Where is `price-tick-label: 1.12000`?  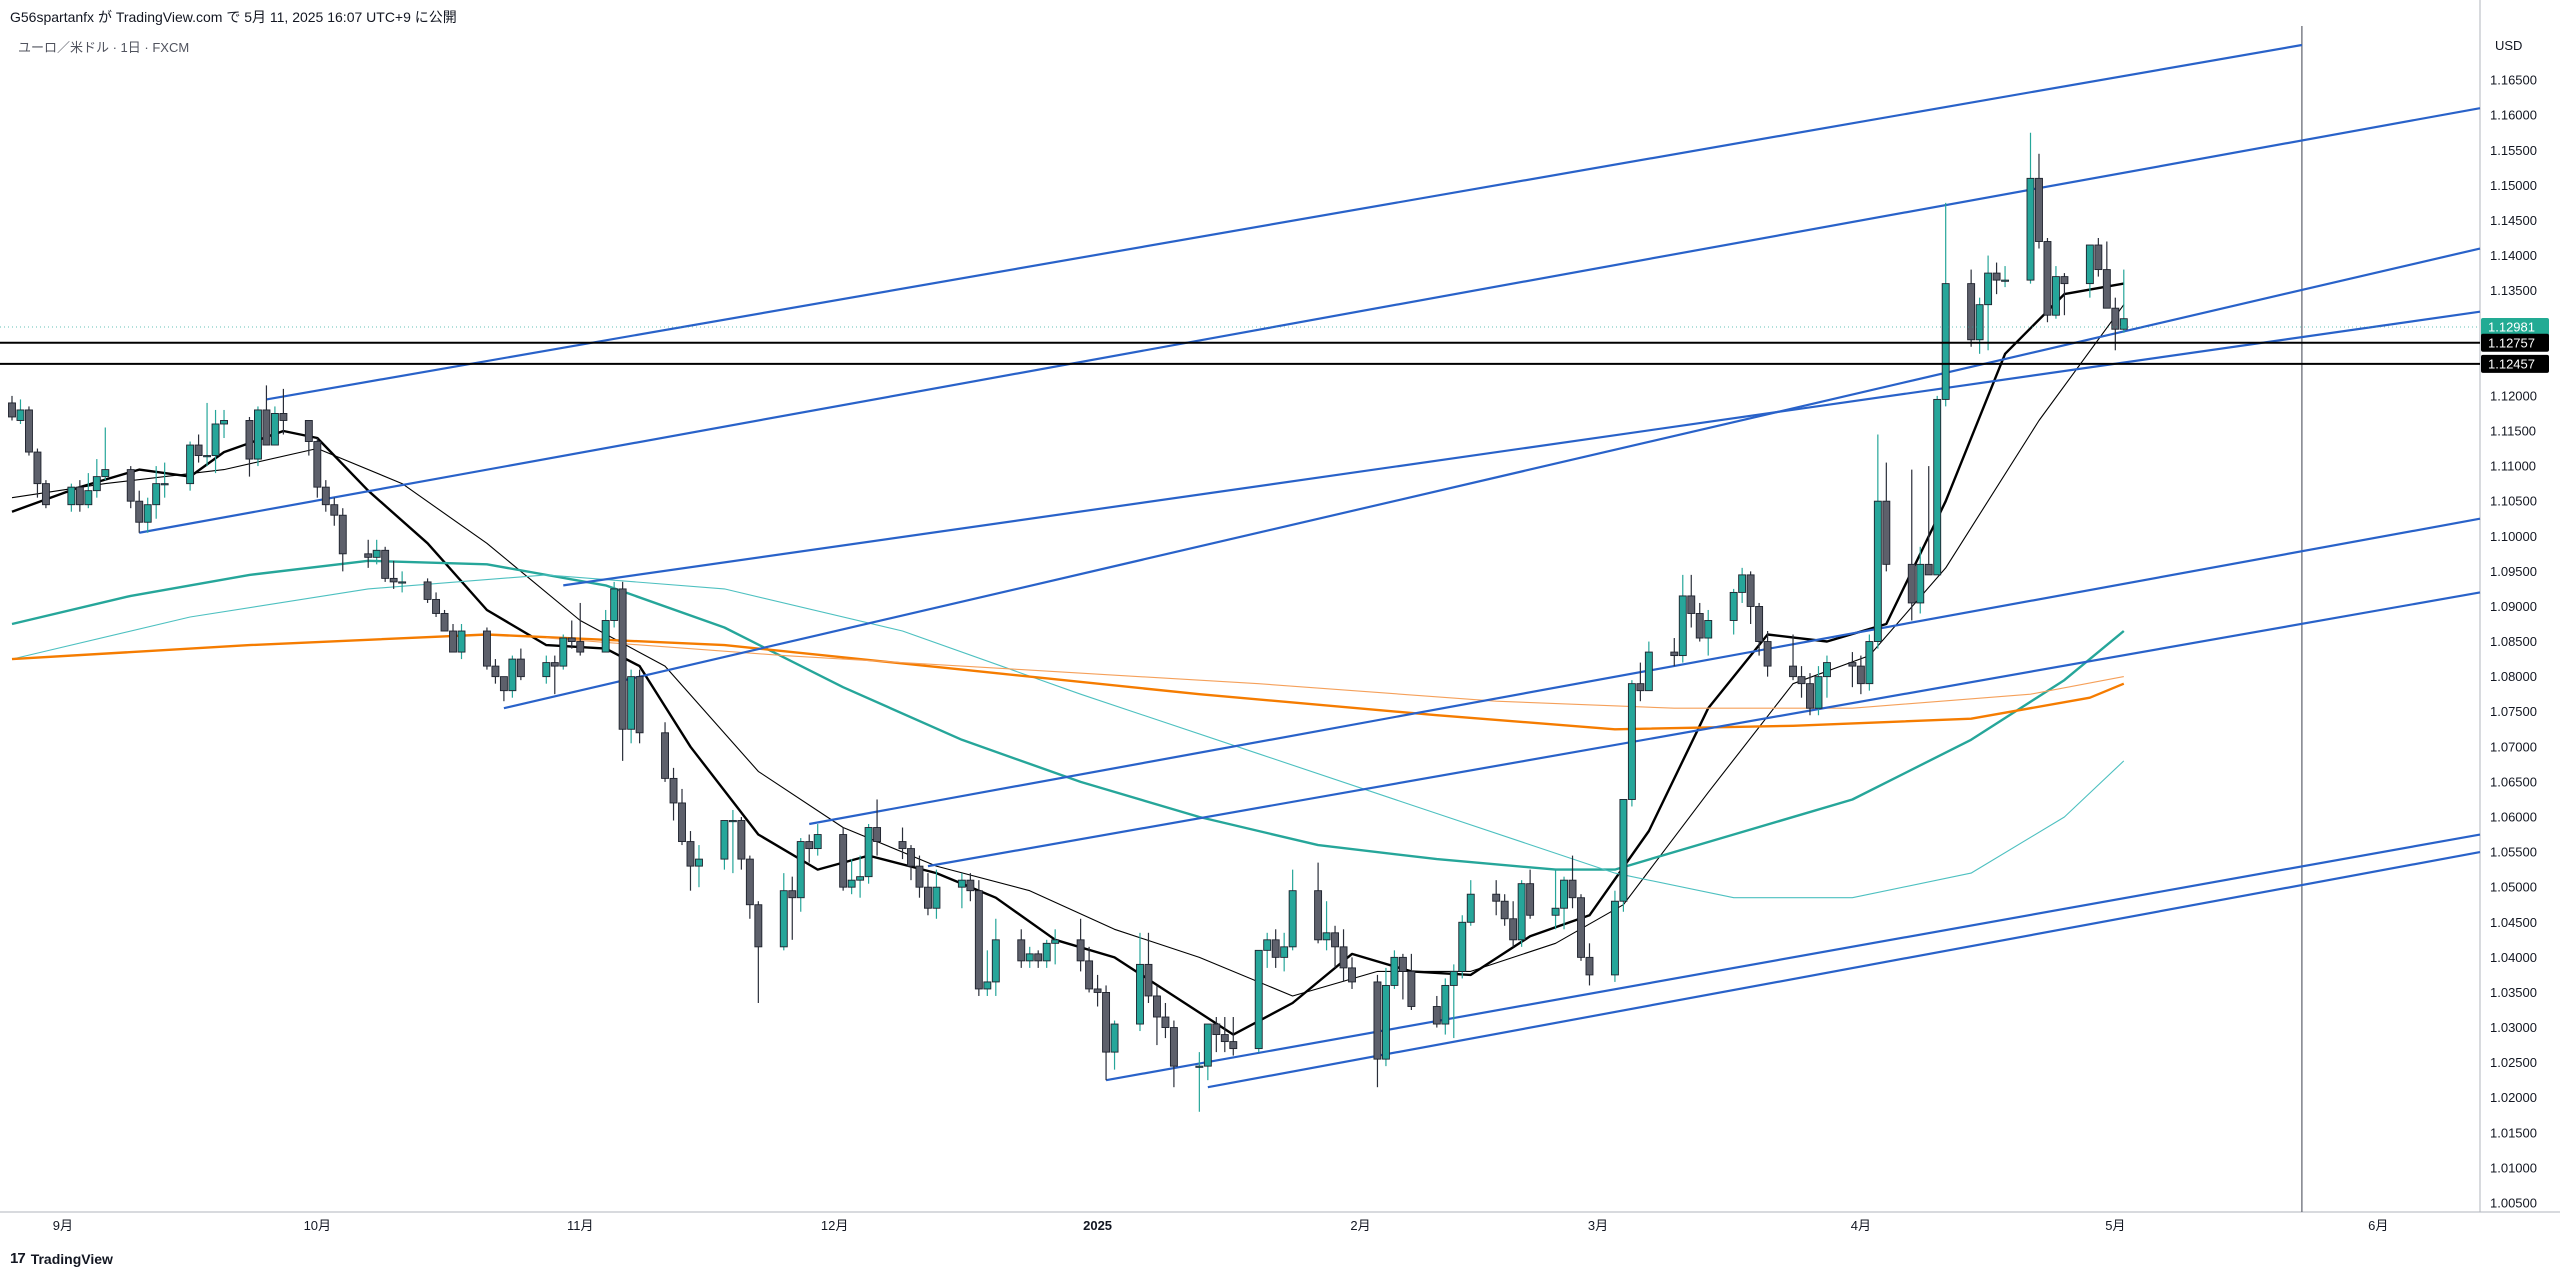 price-tick-label: 1.12000 is located at coordinates (2513, 395).